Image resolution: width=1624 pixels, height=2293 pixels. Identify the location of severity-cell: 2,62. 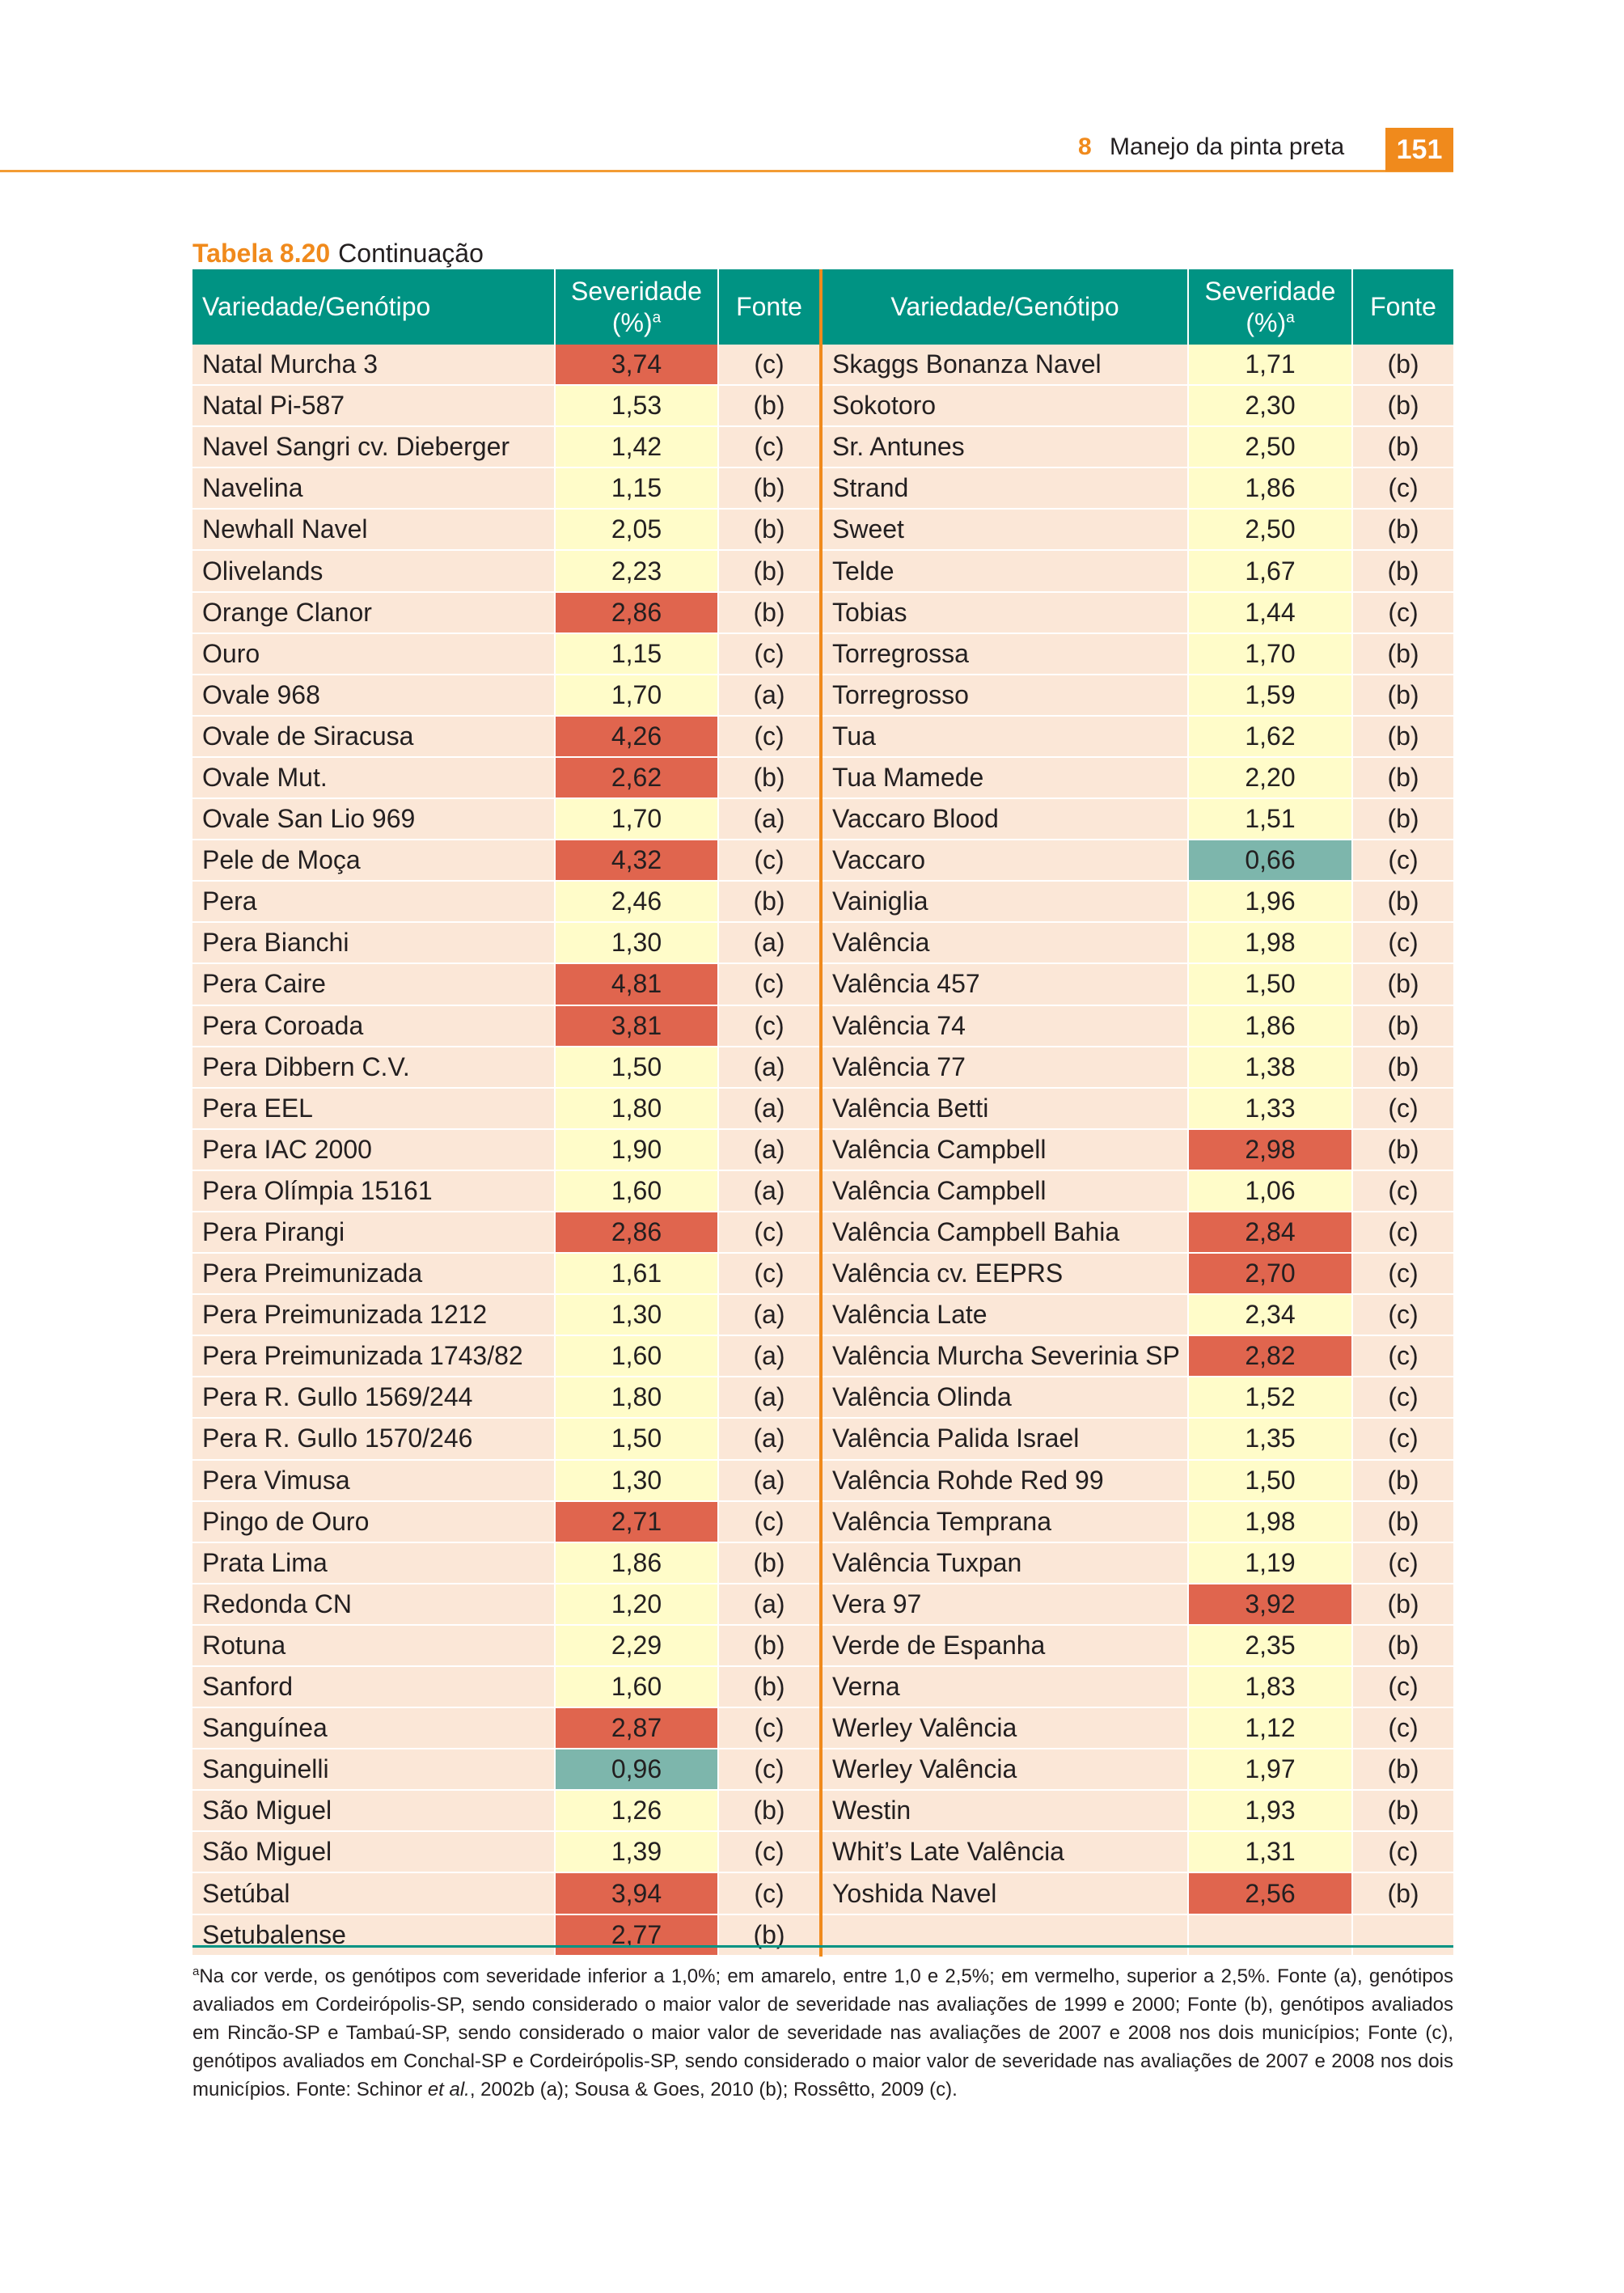
(637, 778).